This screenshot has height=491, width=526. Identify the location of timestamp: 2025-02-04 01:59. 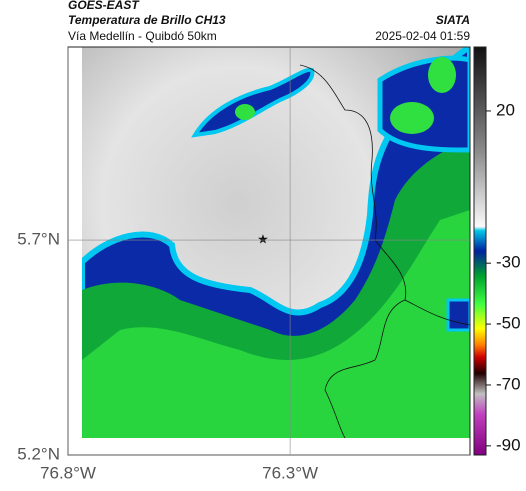
(422, 36).